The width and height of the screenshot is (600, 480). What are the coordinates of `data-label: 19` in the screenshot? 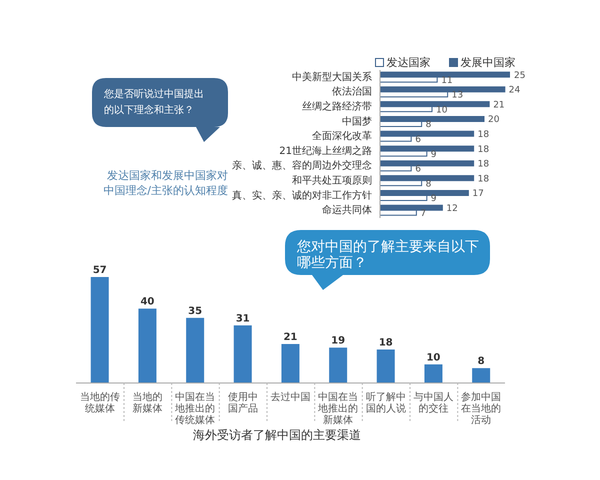 It's located at (338, 341).